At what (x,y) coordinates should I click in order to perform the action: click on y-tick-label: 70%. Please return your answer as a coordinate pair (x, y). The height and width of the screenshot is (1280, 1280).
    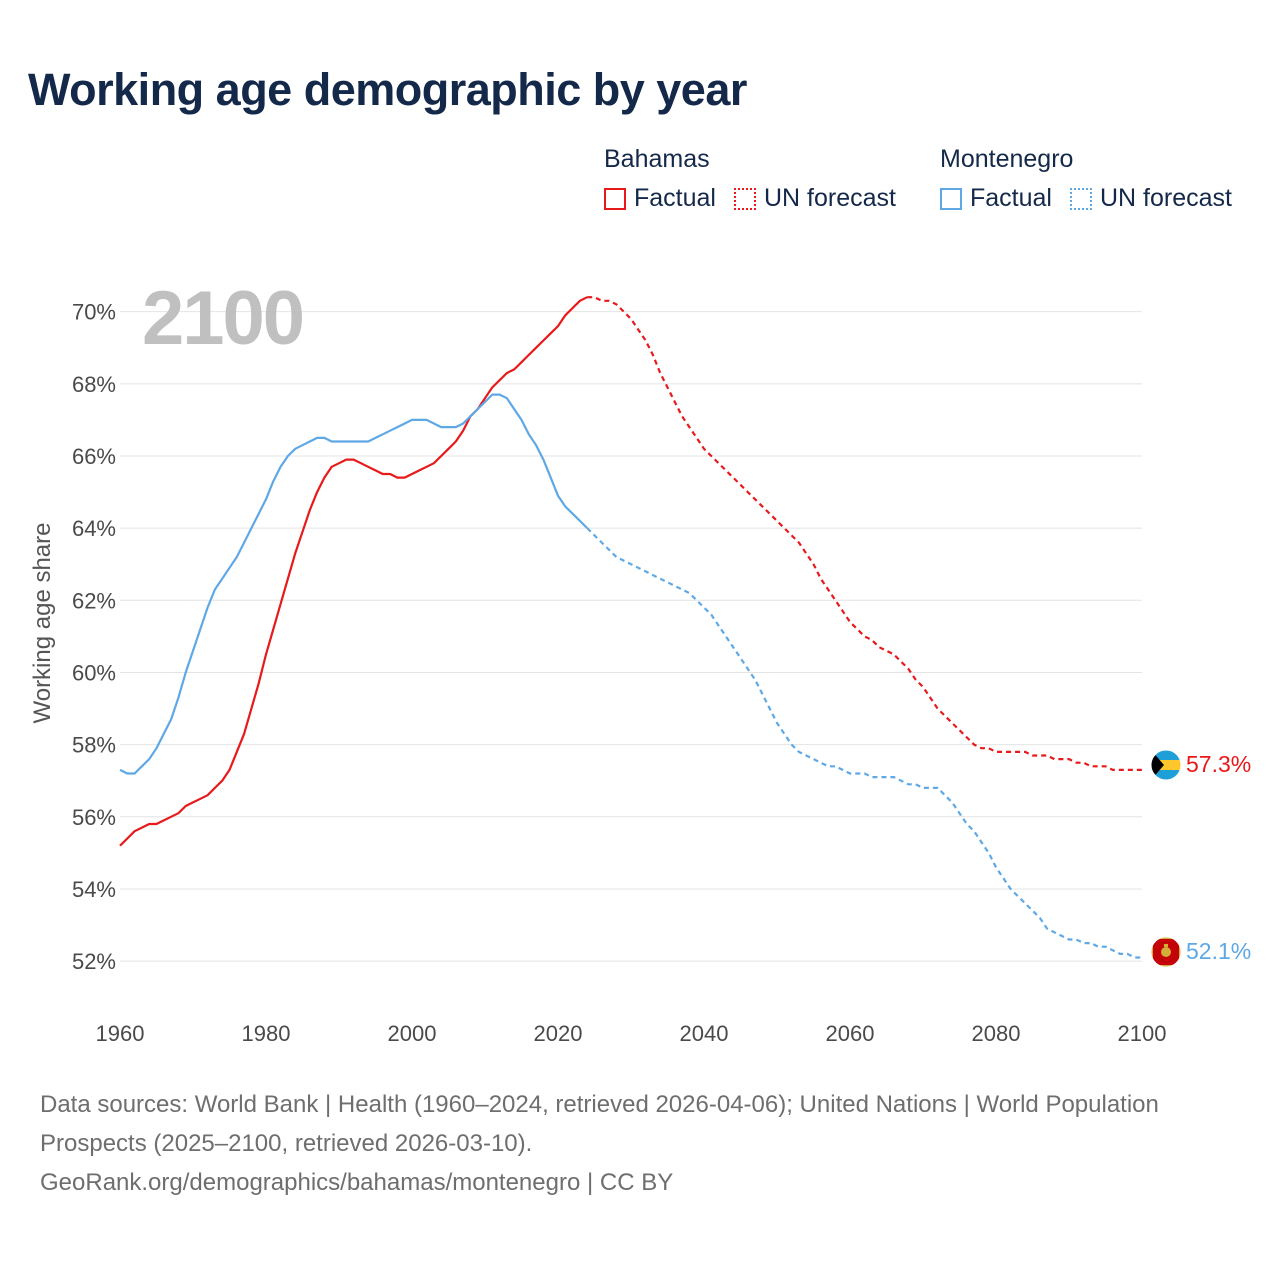
    Looking at the image, I should click on (94, 312).